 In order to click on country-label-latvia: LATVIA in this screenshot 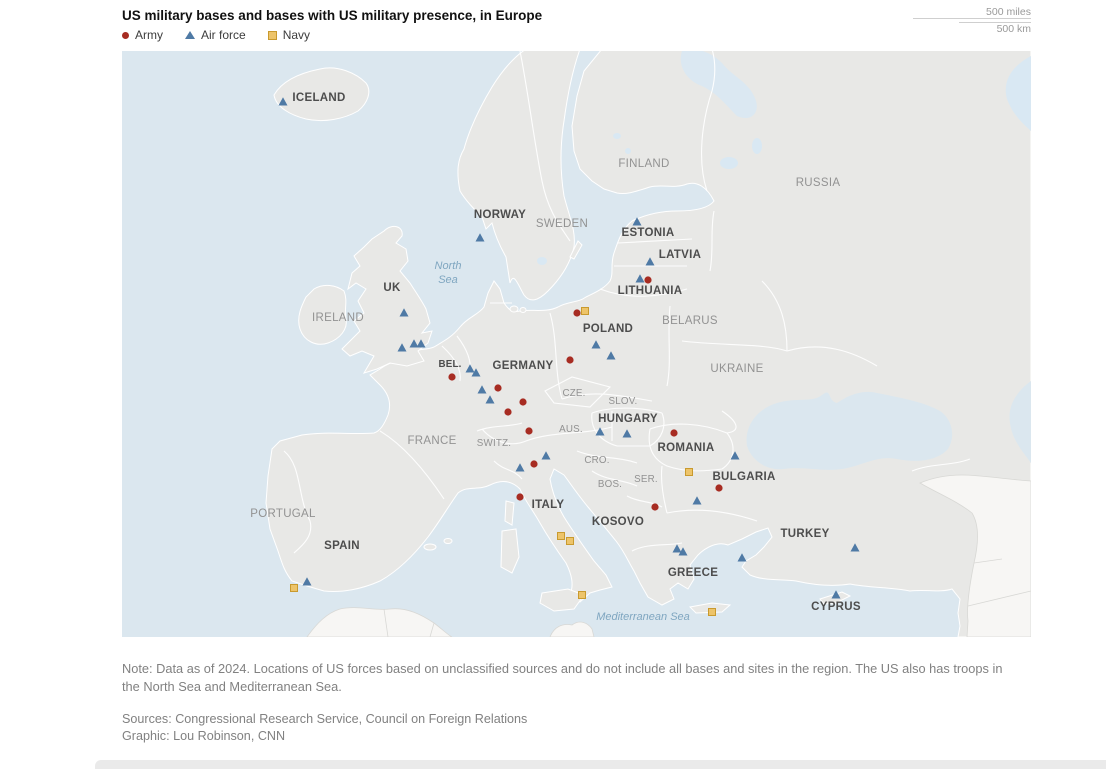, I will do `click(680, 255)`.